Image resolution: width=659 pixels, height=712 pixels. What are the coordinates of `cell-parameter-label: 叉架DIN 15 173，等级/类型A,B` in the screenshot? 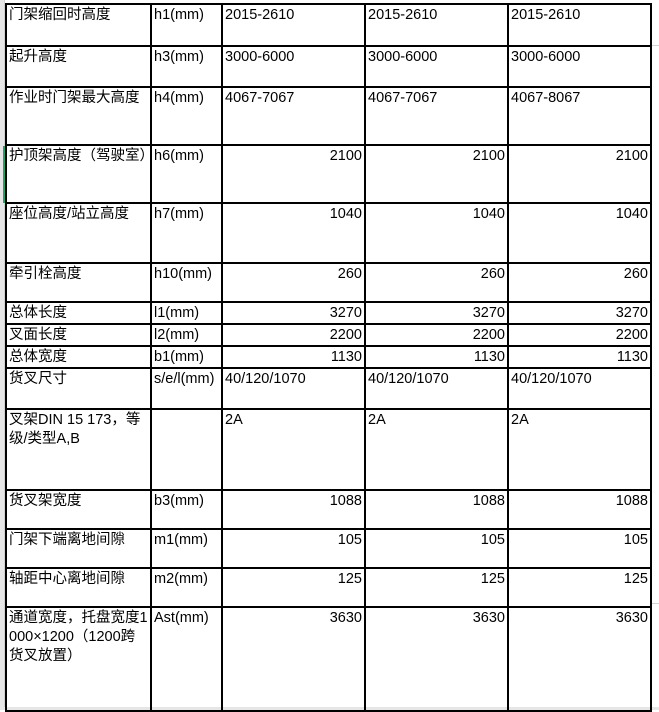 It's located at (78, 449).